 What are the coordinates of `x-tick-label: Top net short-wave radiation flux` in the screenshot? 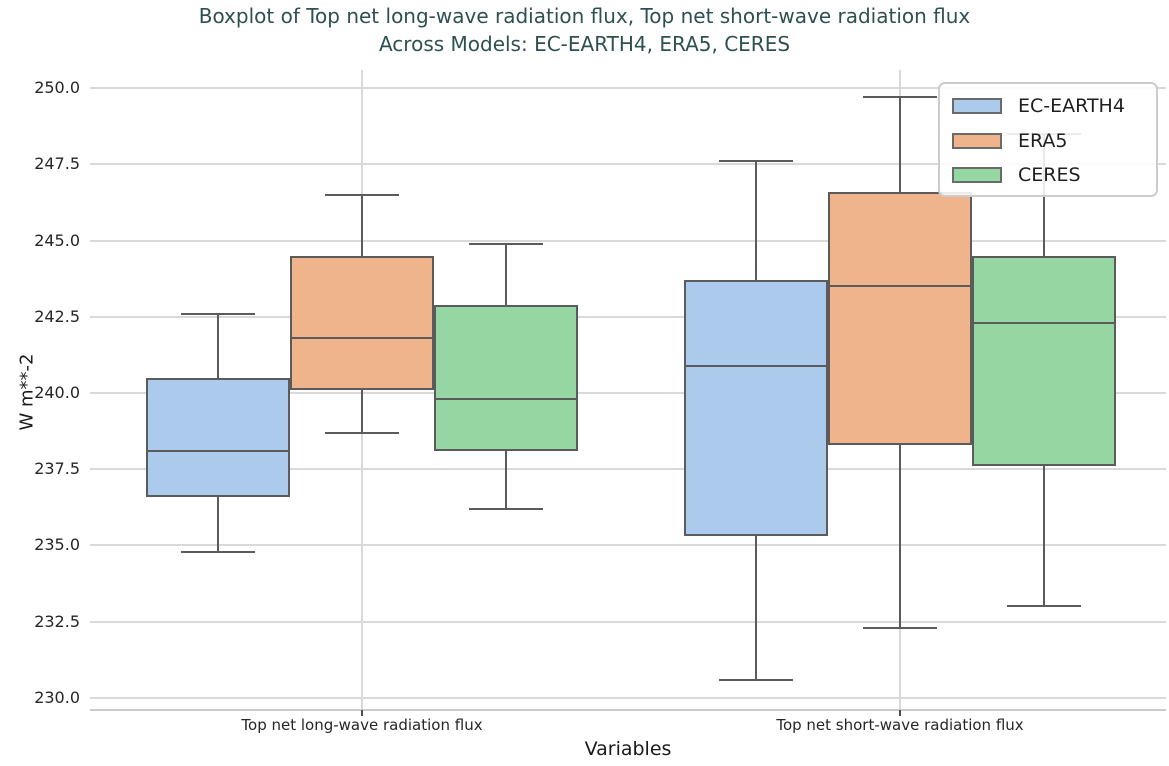 It's located at (900, 725).